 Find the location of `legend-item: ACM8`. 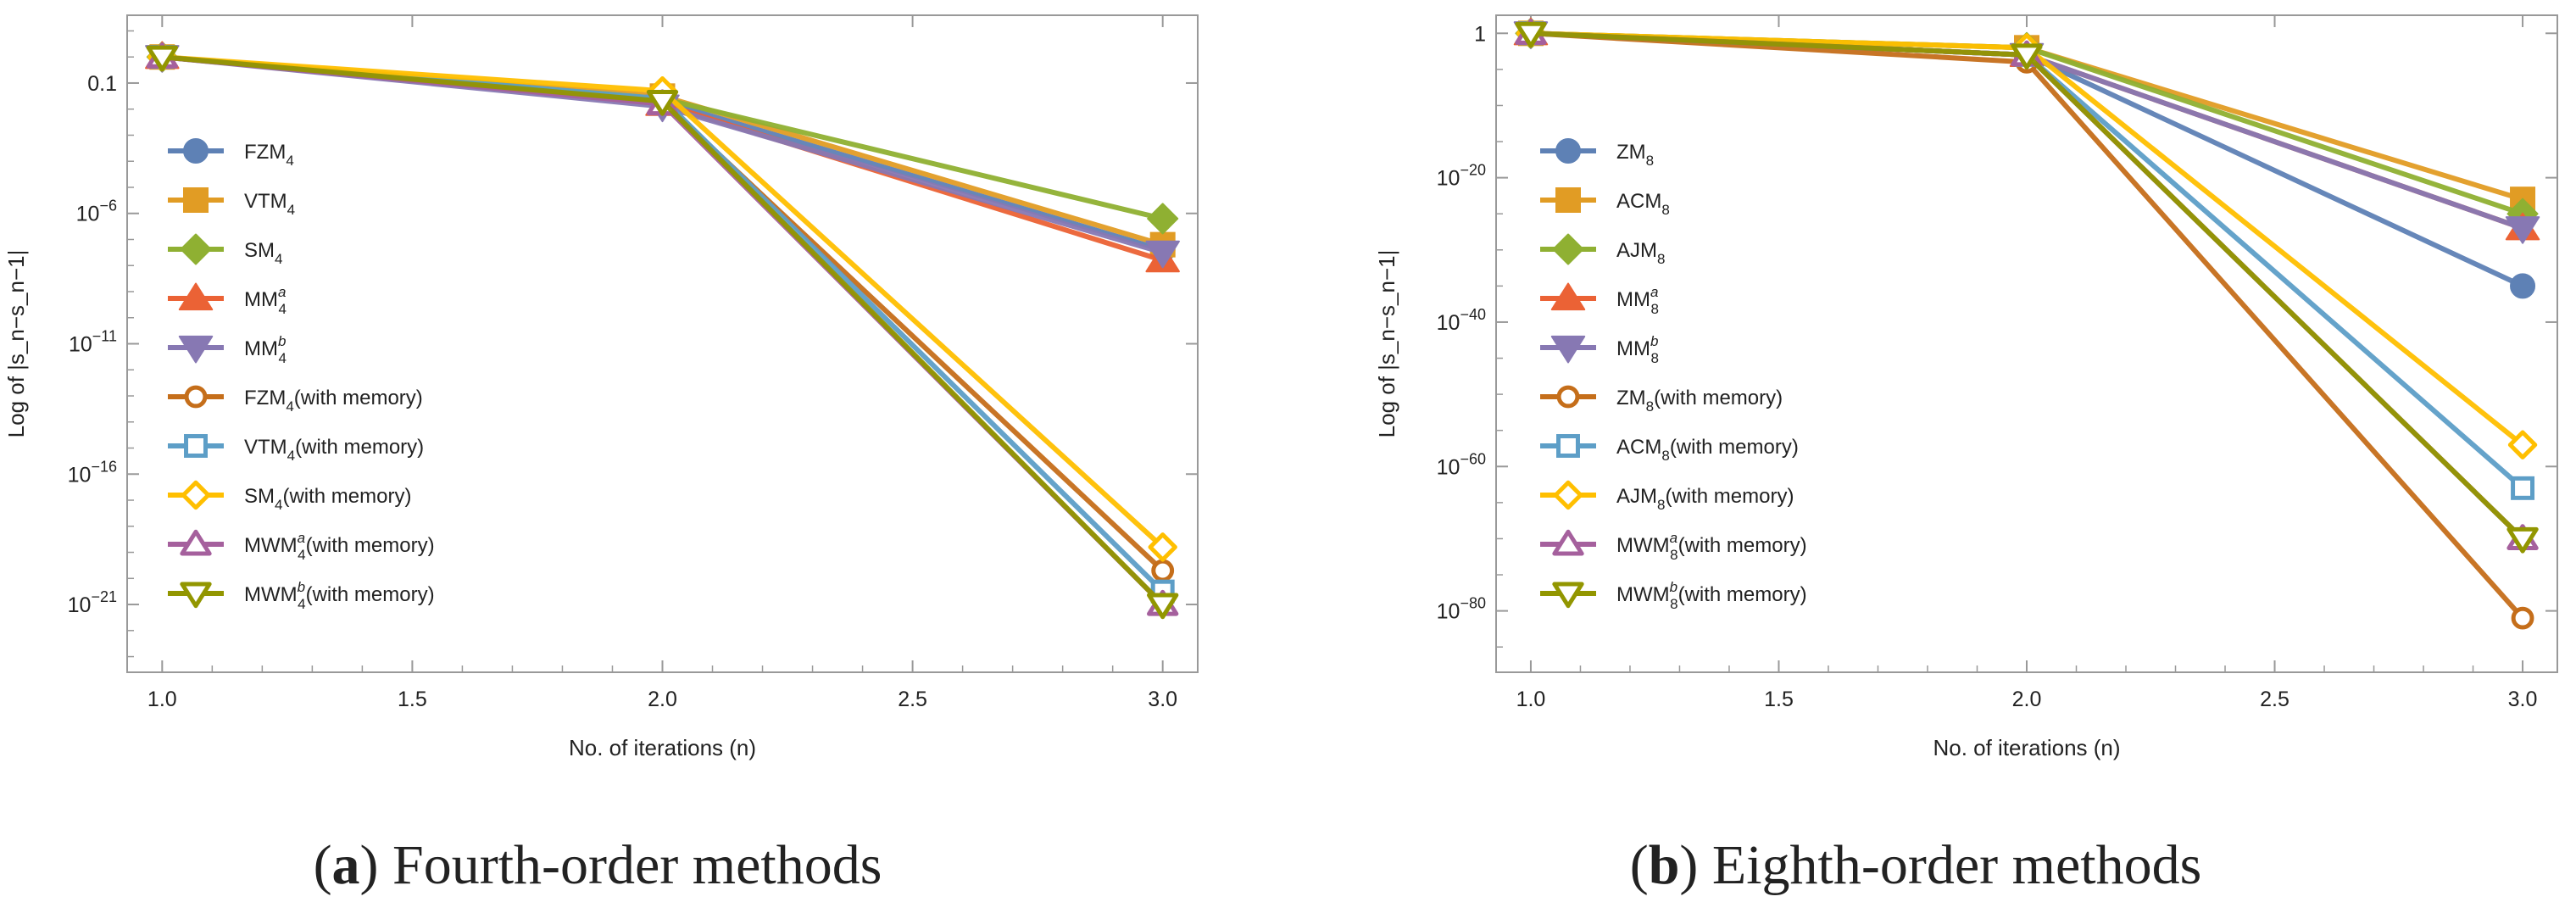

legend-item: ACM8 is located at coordinates (1605, 203).